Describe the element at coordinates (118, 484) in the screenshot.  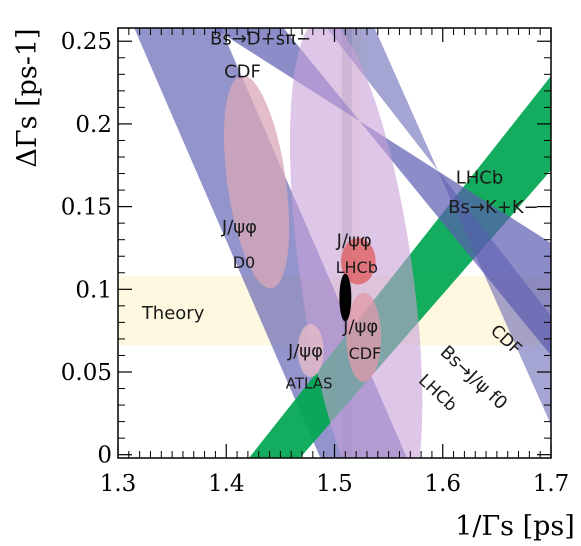
I see `x-tick-label: 1.3` at that location.